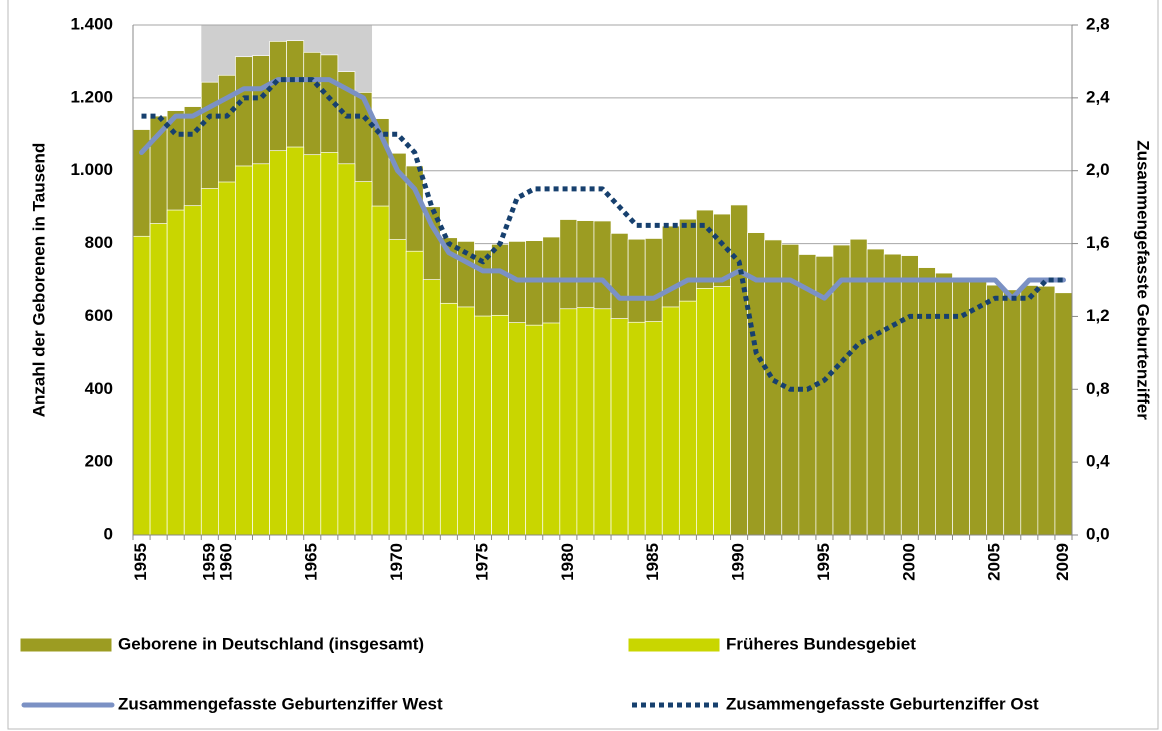  What do you see at coordinates (1098, 461) in the screenshot?
I see `y2-tick-label: 0,4` at bounding box center [1098, 461].